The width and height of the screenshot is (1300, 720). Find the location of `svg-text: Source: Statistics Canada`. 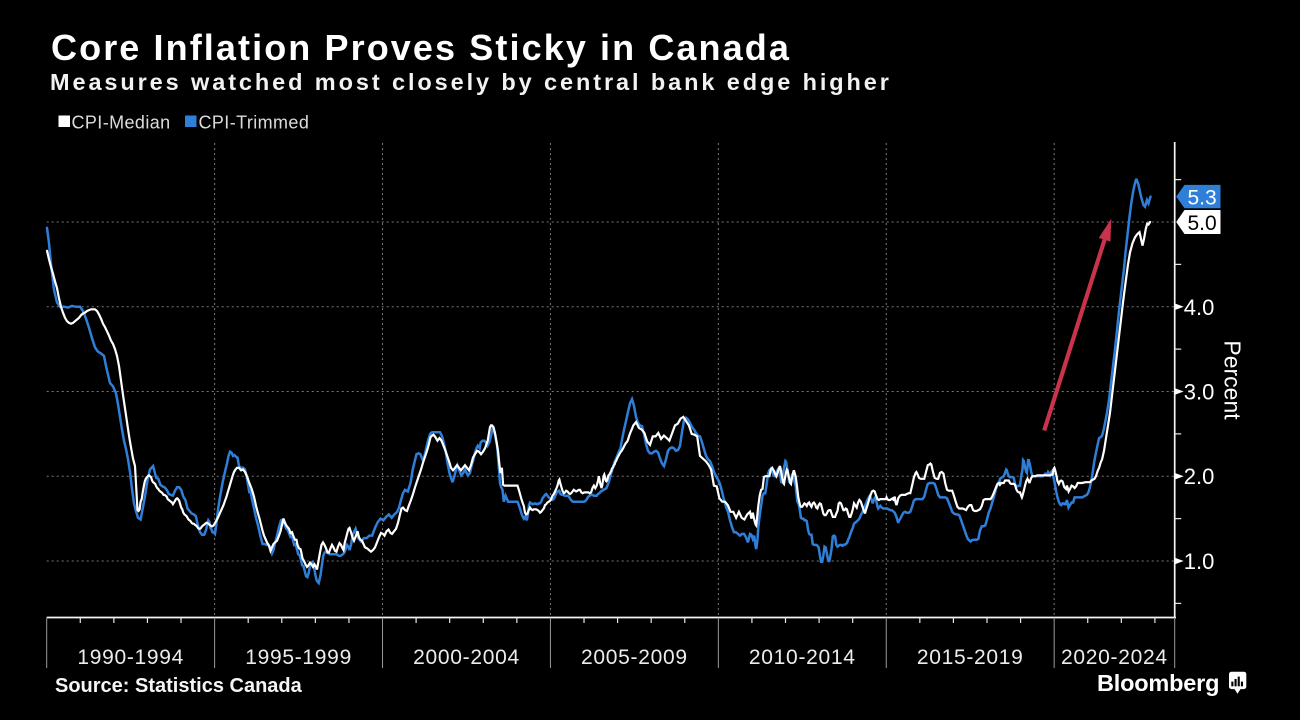

svg-text: Source: Statistics Canada is located at coordinates (179, 686).